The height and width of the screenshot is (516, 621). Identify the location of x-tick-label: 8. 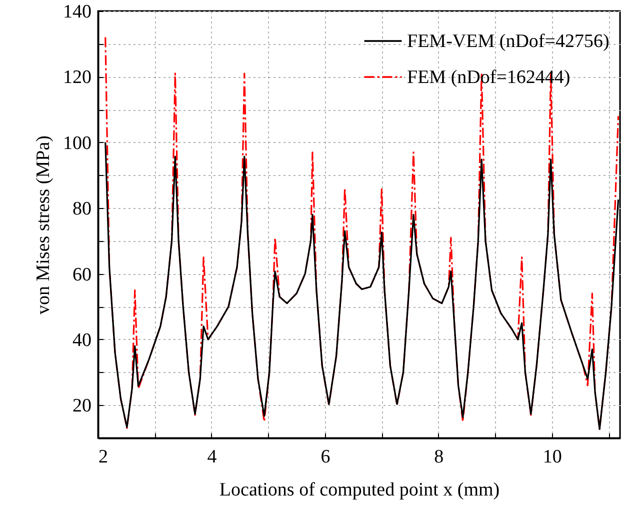
(439, 457).